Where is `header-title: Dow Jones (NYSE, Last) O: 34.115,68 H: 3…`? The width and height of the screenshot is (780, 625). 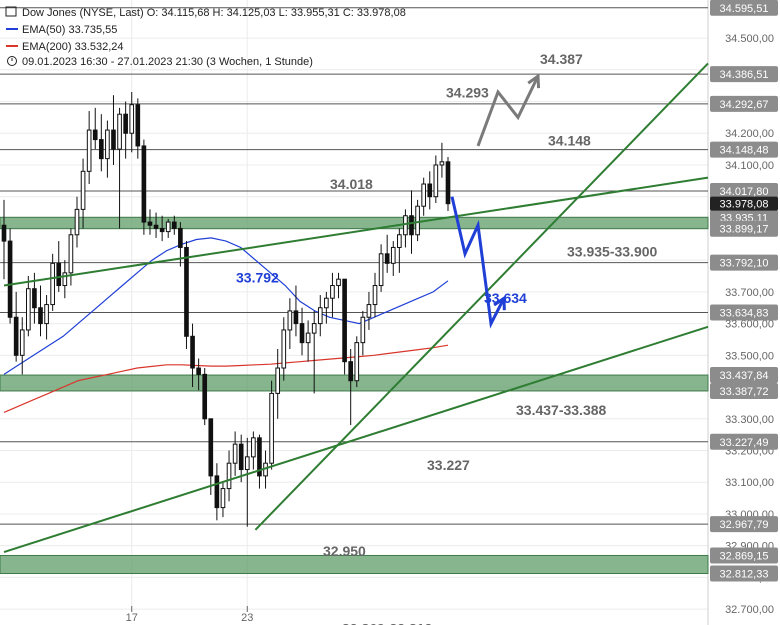
header-title: Dow Jones (NYSE, Last) O: 34.115,68 H: 3… is located at coordinates (214, 13).